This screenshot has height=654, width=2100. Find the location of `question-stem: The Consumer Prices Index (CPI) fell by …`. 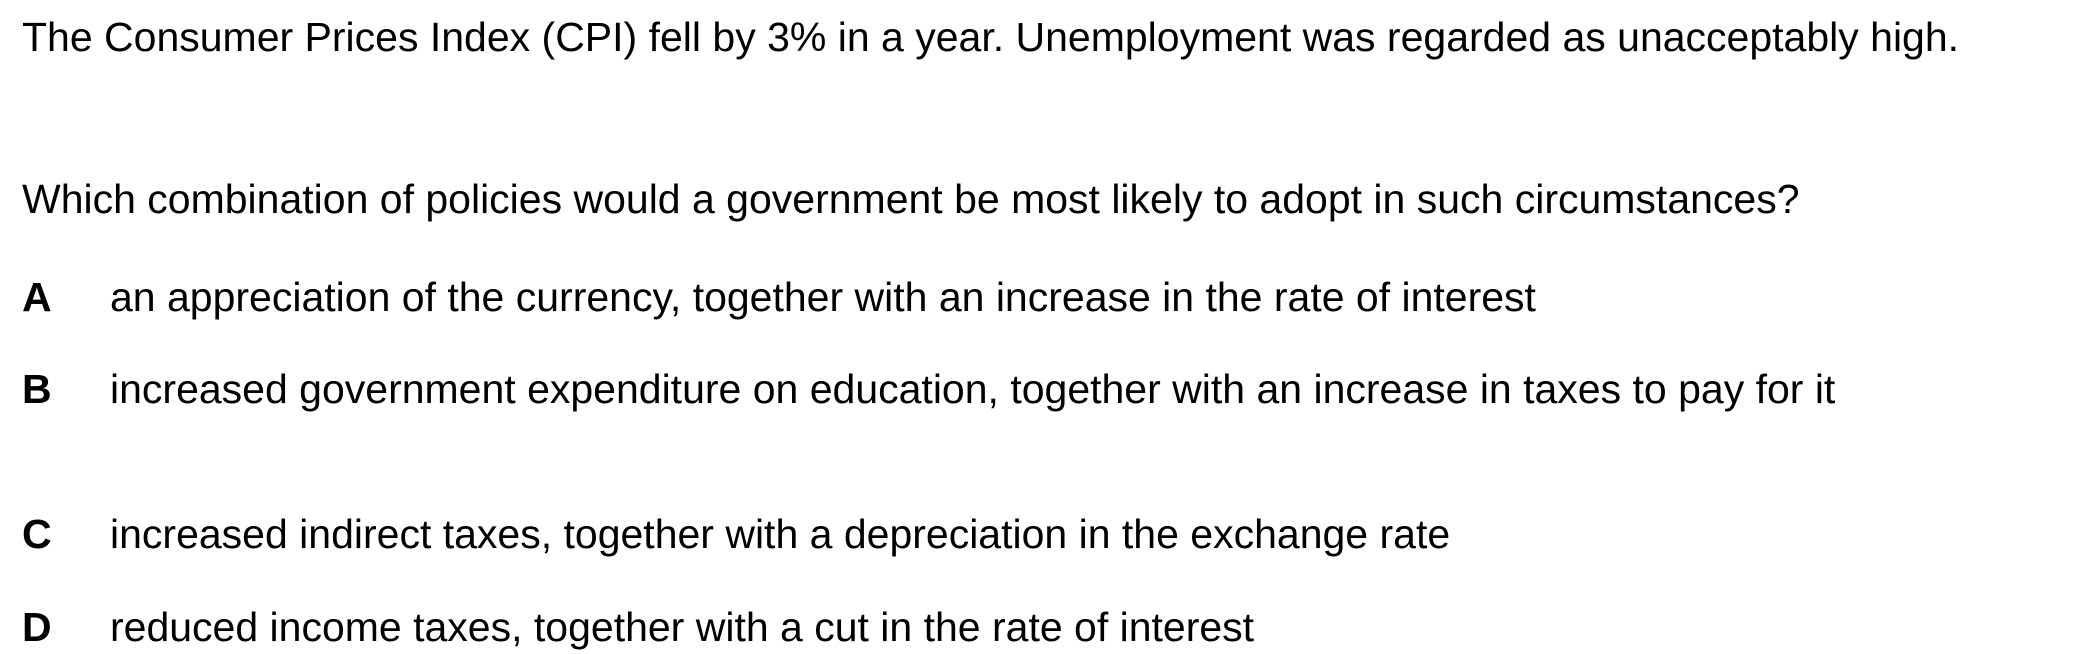

question-stem: The Consumer Prices Index (CPI) fell by … is located at coordinates (991, 37).